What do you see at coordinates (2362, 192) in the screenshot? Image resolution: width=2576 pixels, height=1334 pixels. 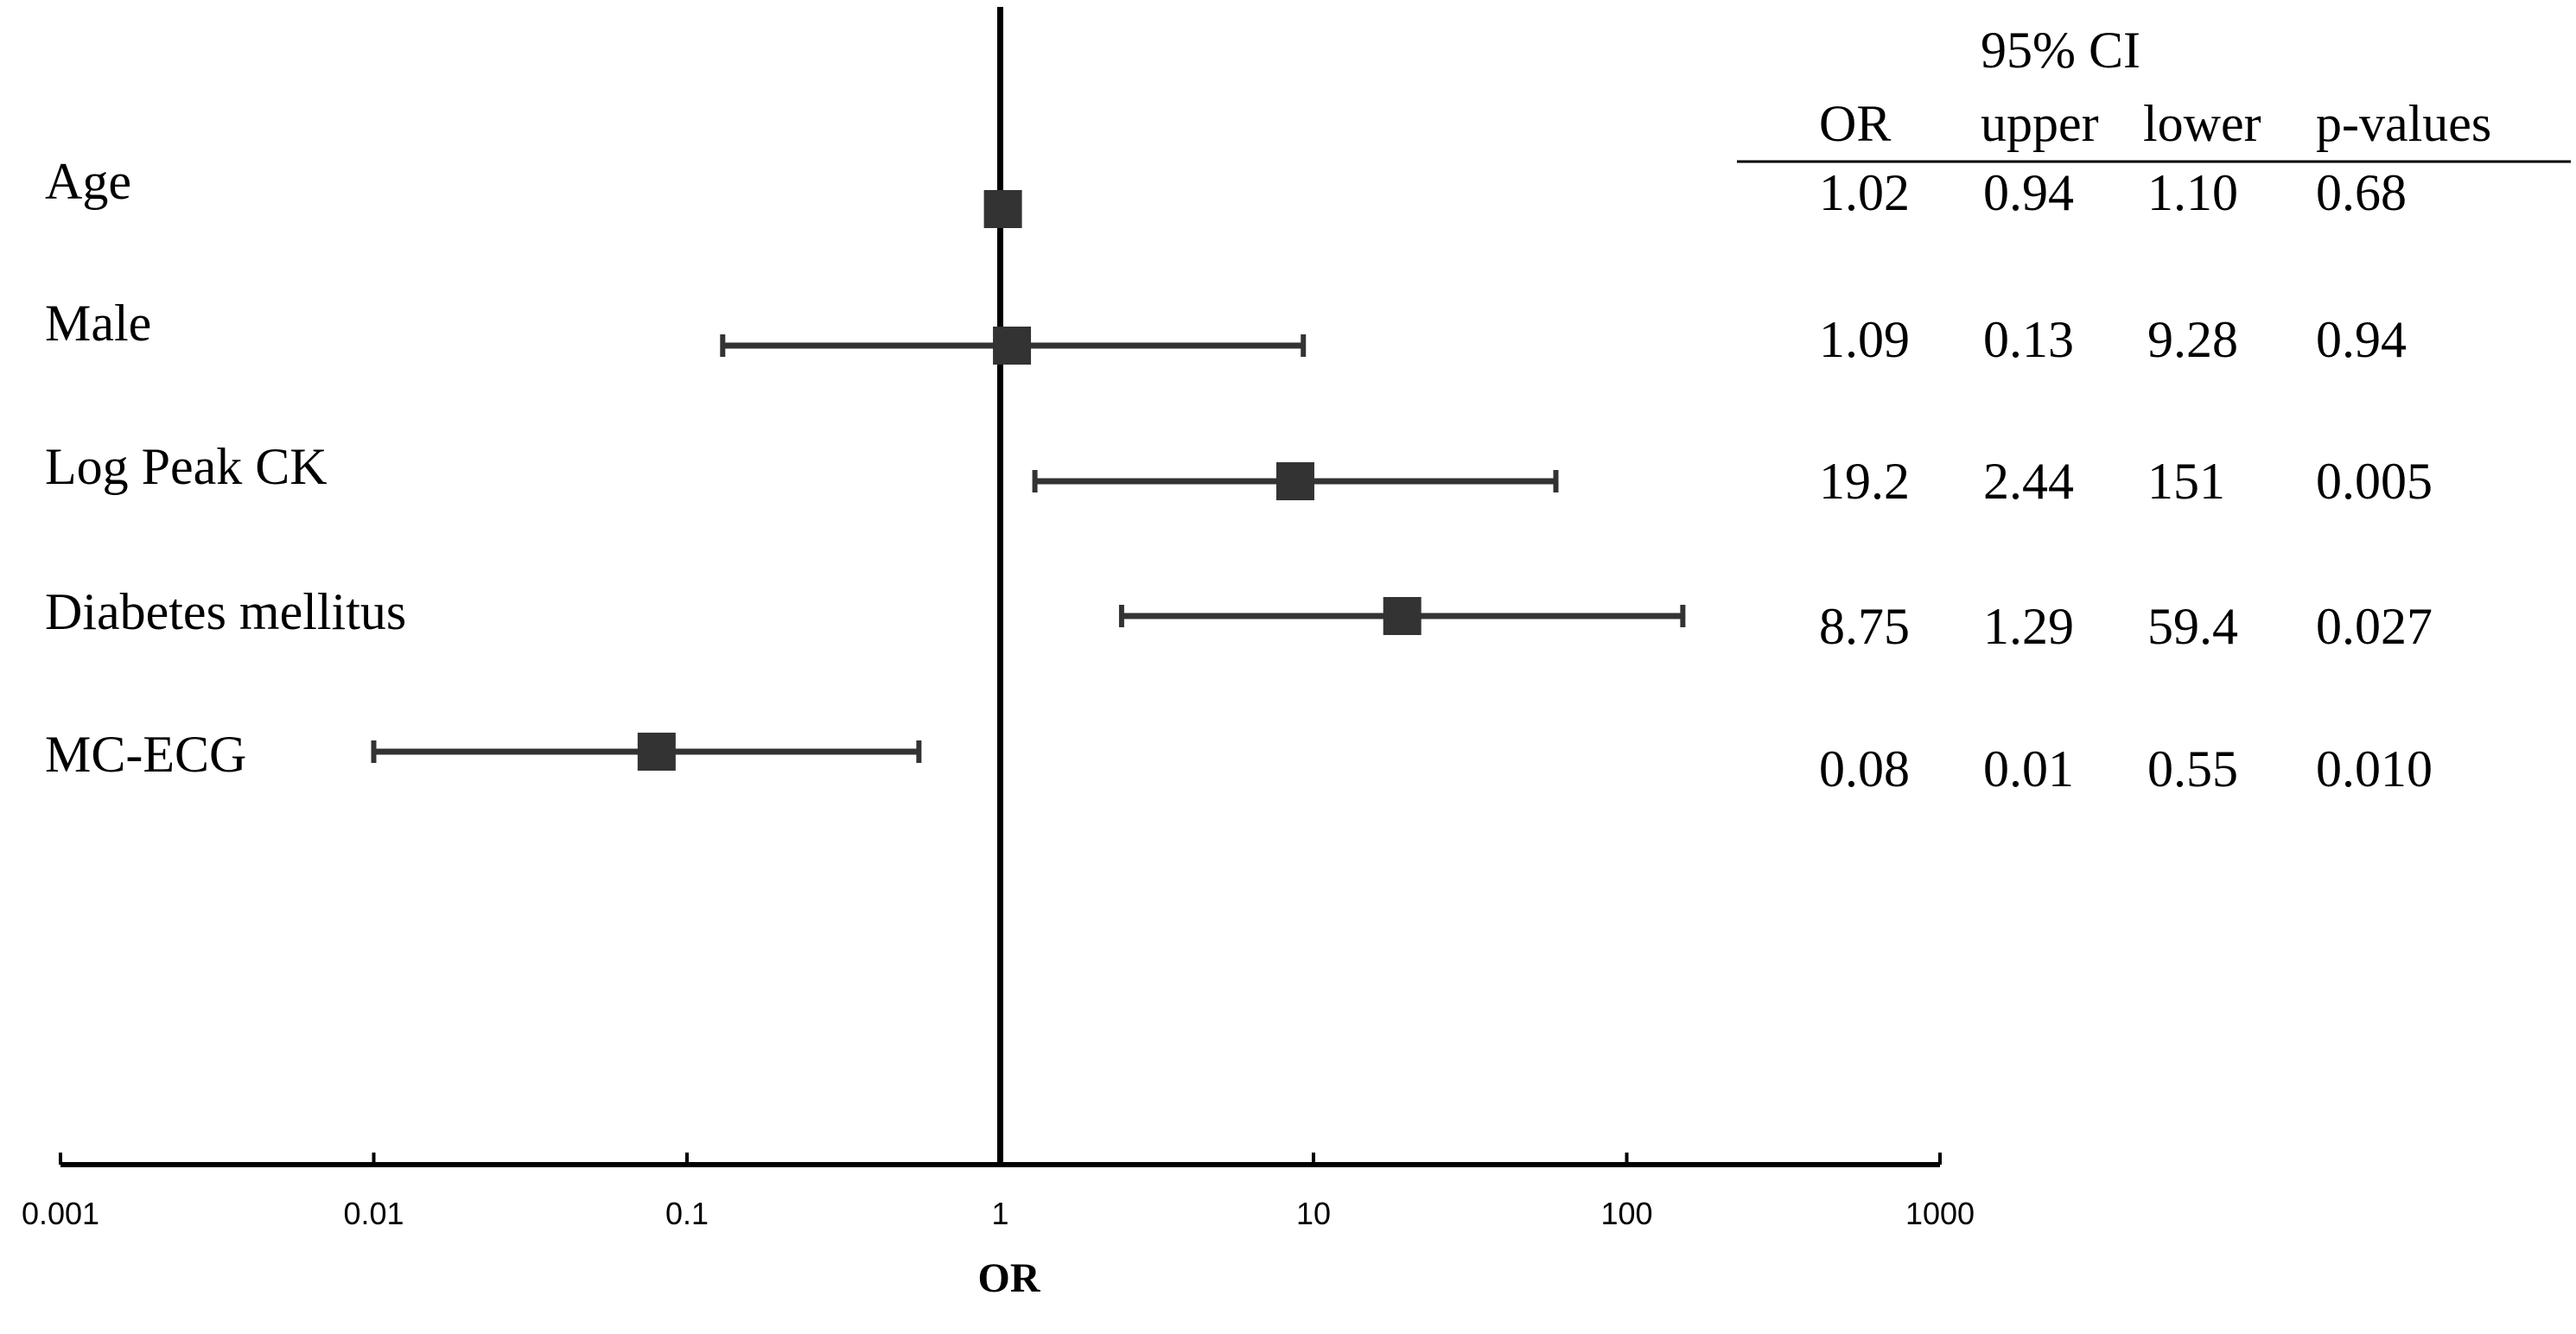 I see `table-cell-p-value: 0.68` at bounding box center [2362, 192].